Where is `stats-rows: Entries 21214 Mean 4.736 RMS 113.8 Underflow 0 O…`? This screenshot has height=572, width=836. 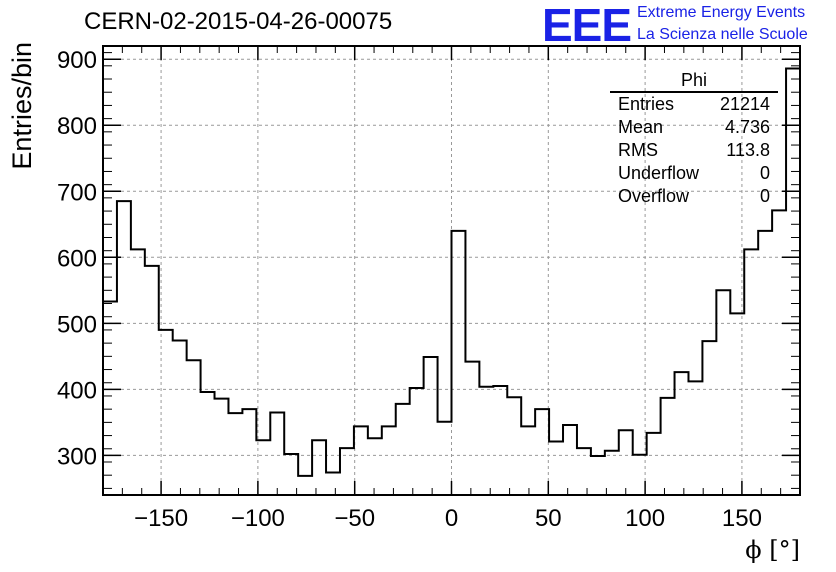 stats-rows: Entries 21214 Mean 4.736 RMS 113.8 Underflow 0 O… is located at coordinates (694, 150).